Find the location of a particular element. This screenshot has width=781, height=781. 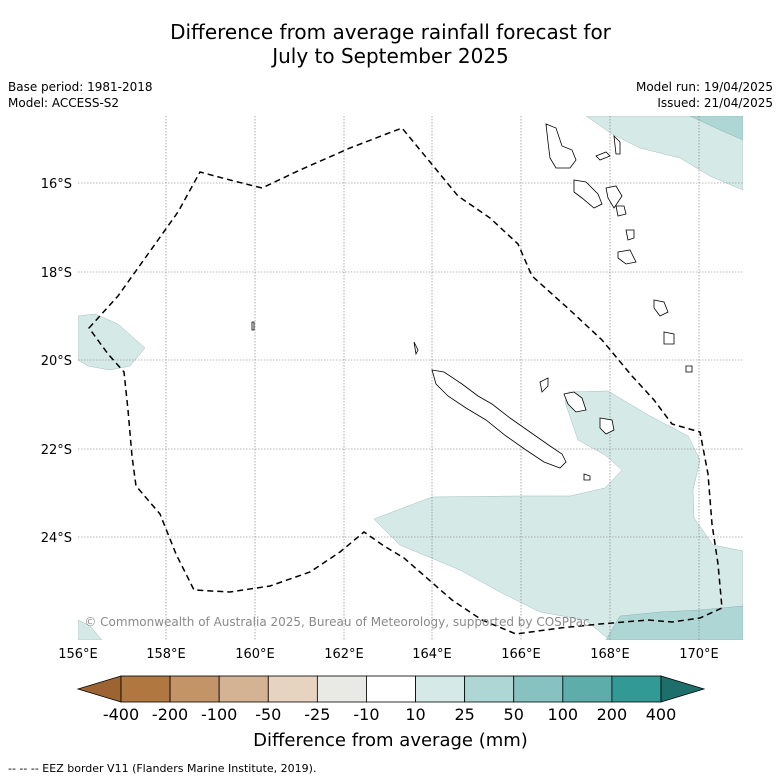

colorbar-tick-label: -200 is located at coordinates (170, 714).